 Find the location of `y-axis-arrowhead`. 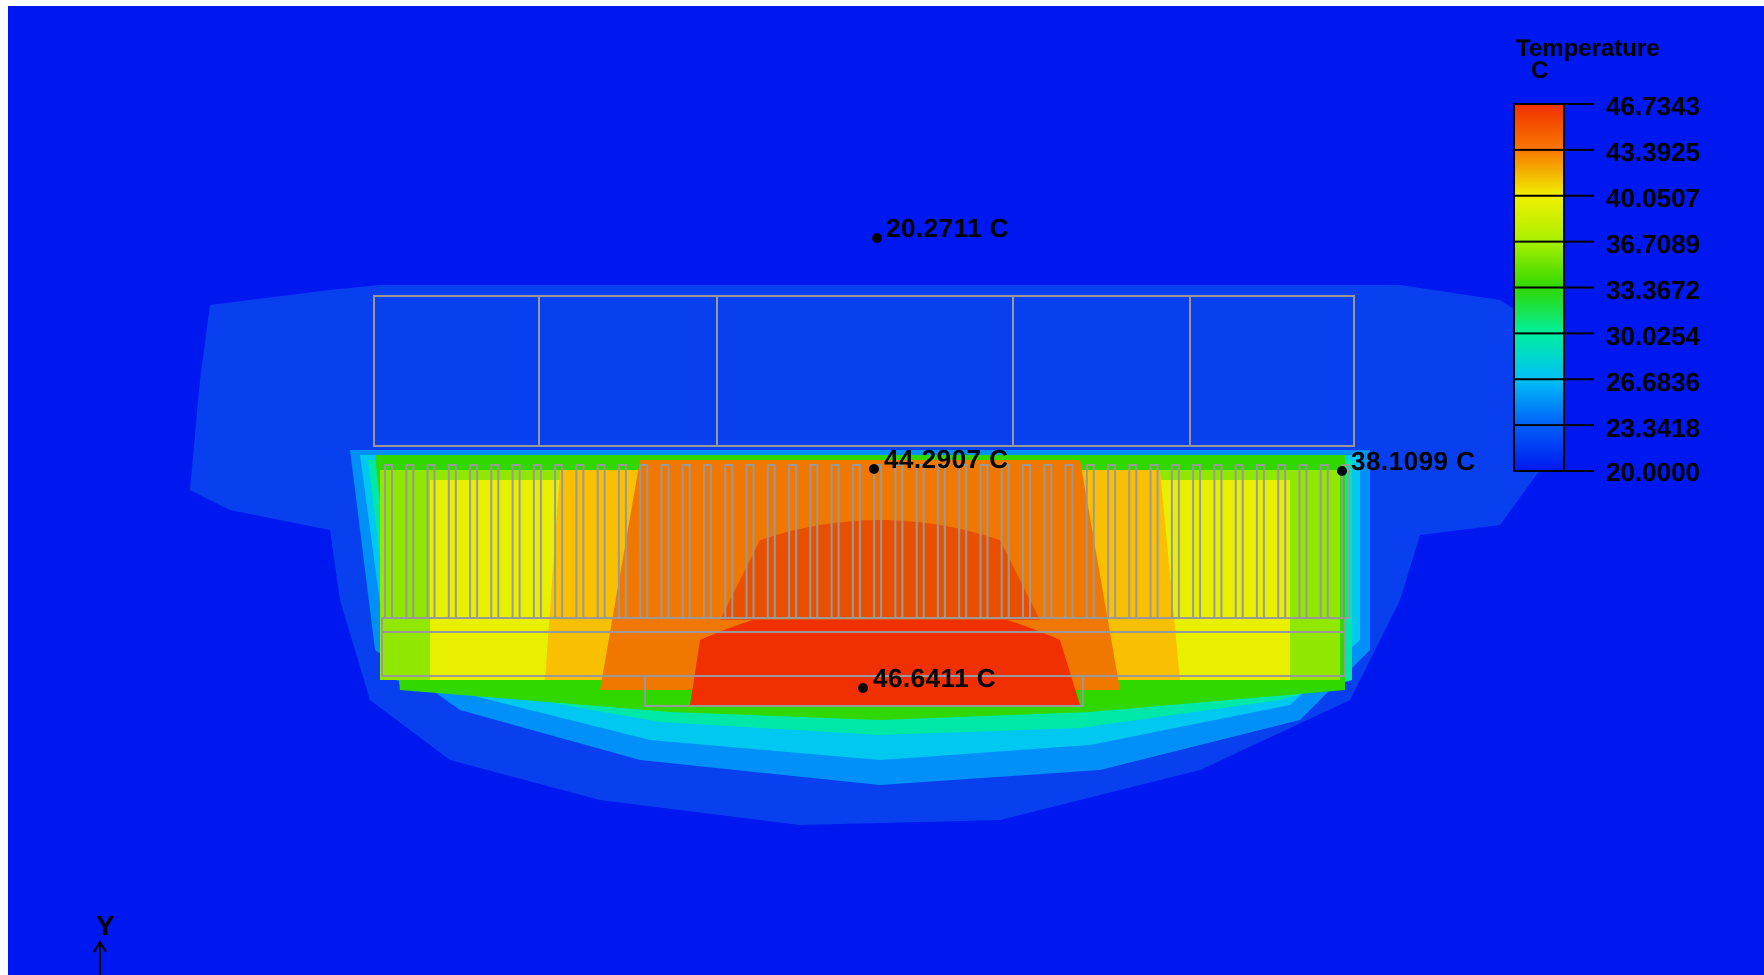

y-axis-arrowhead is located at coordinates (100, 946).